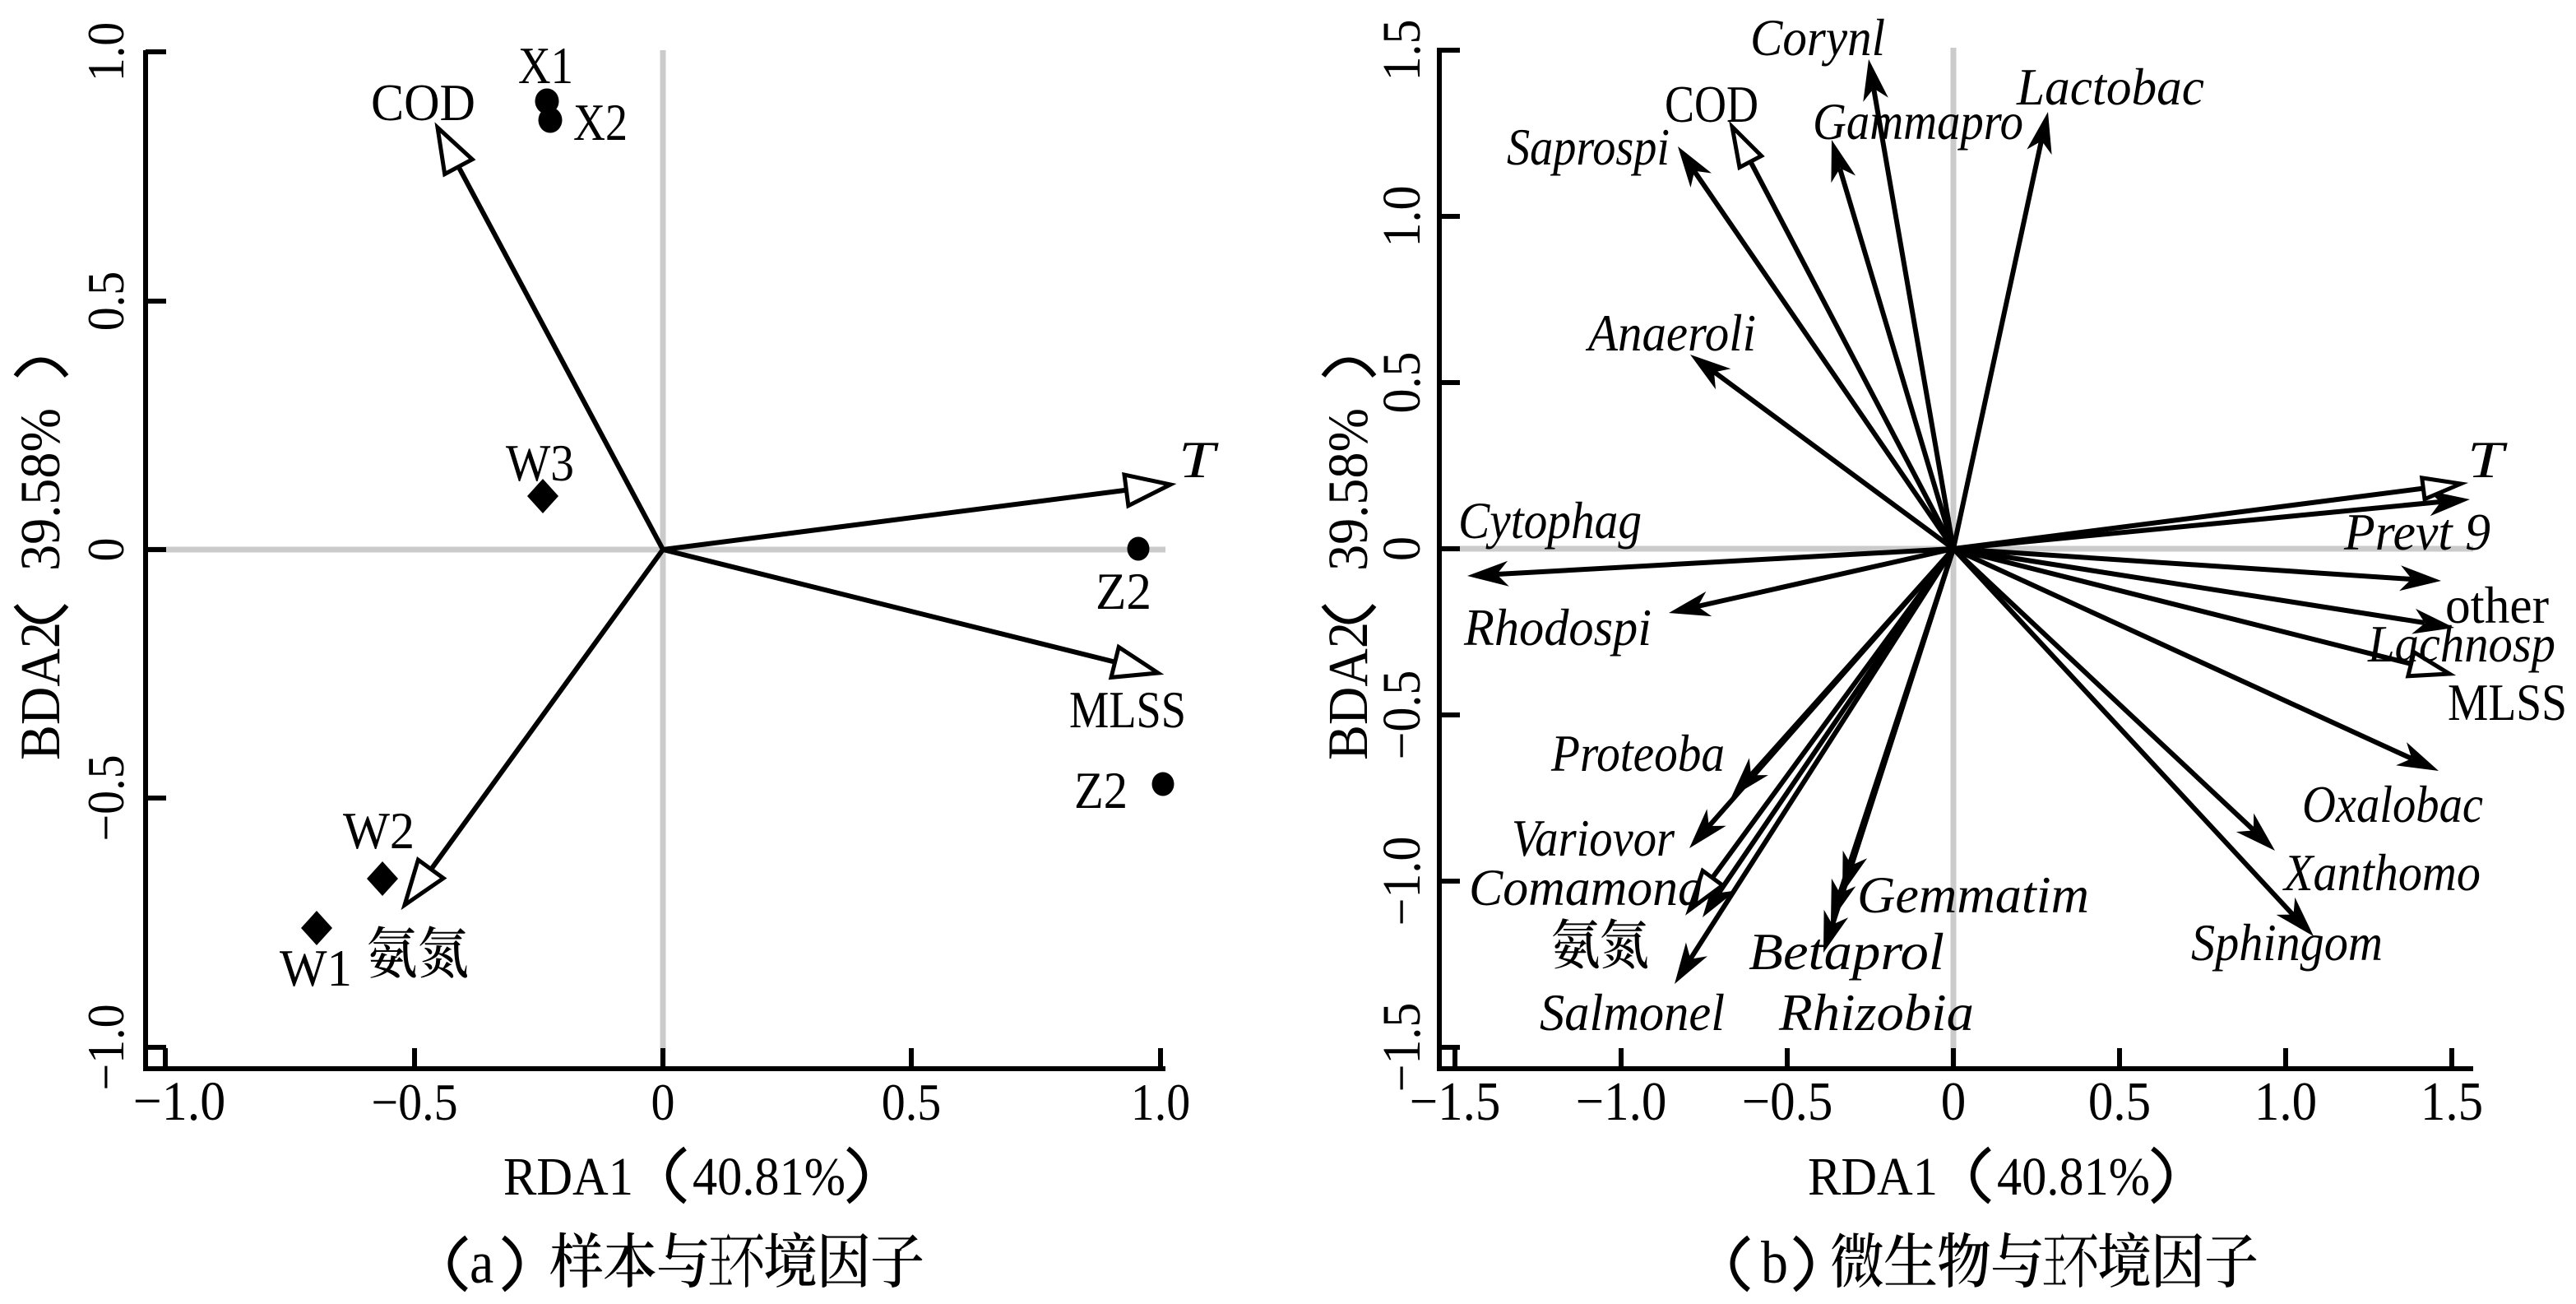  What do you see at coordinates (1558, 628) in the screenshot?
I see `svg-text: Rhodospi` at bounding box center [1558, 628].